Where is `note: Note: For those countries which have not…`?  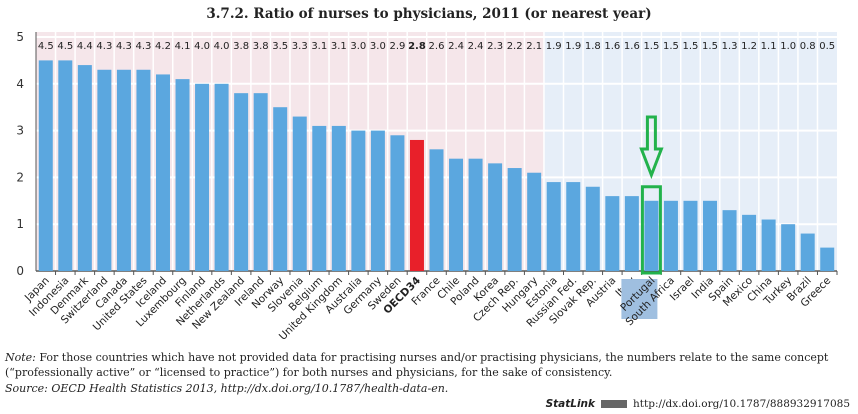 note: Note: For those countries which have not… is located at coordinates (431, 365).